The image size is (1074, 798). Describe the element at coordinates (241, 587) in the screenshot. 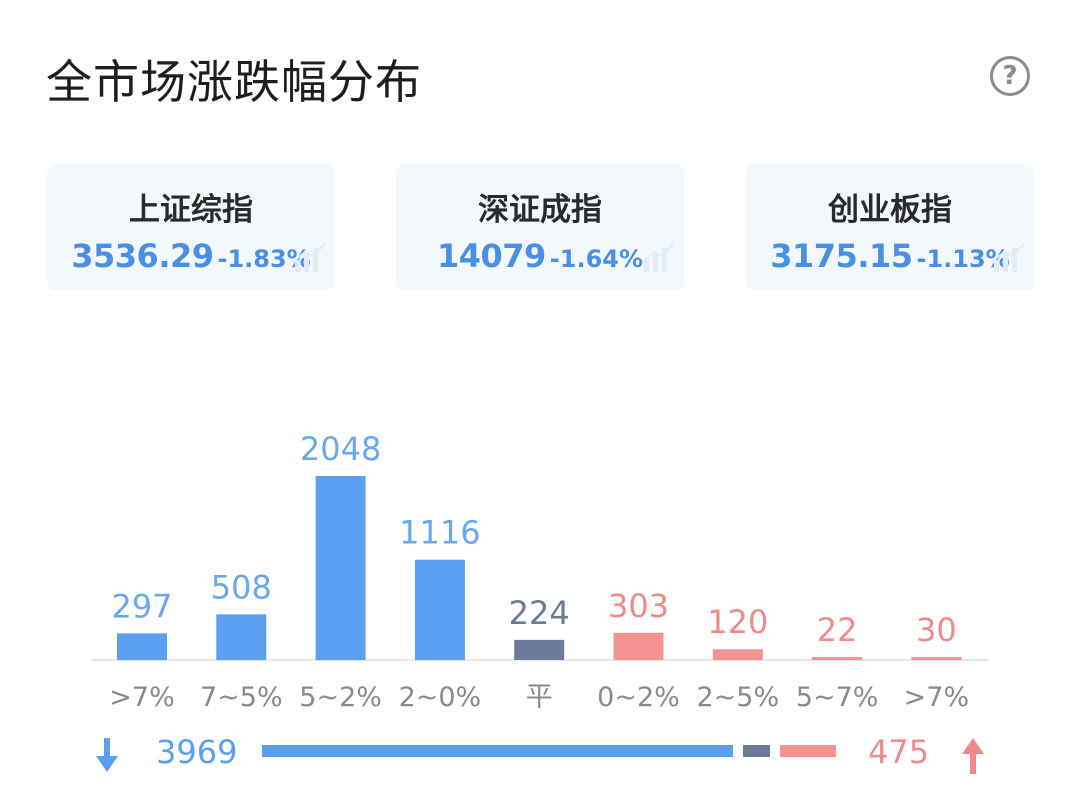

I see `data-label-1: 508` at that location.